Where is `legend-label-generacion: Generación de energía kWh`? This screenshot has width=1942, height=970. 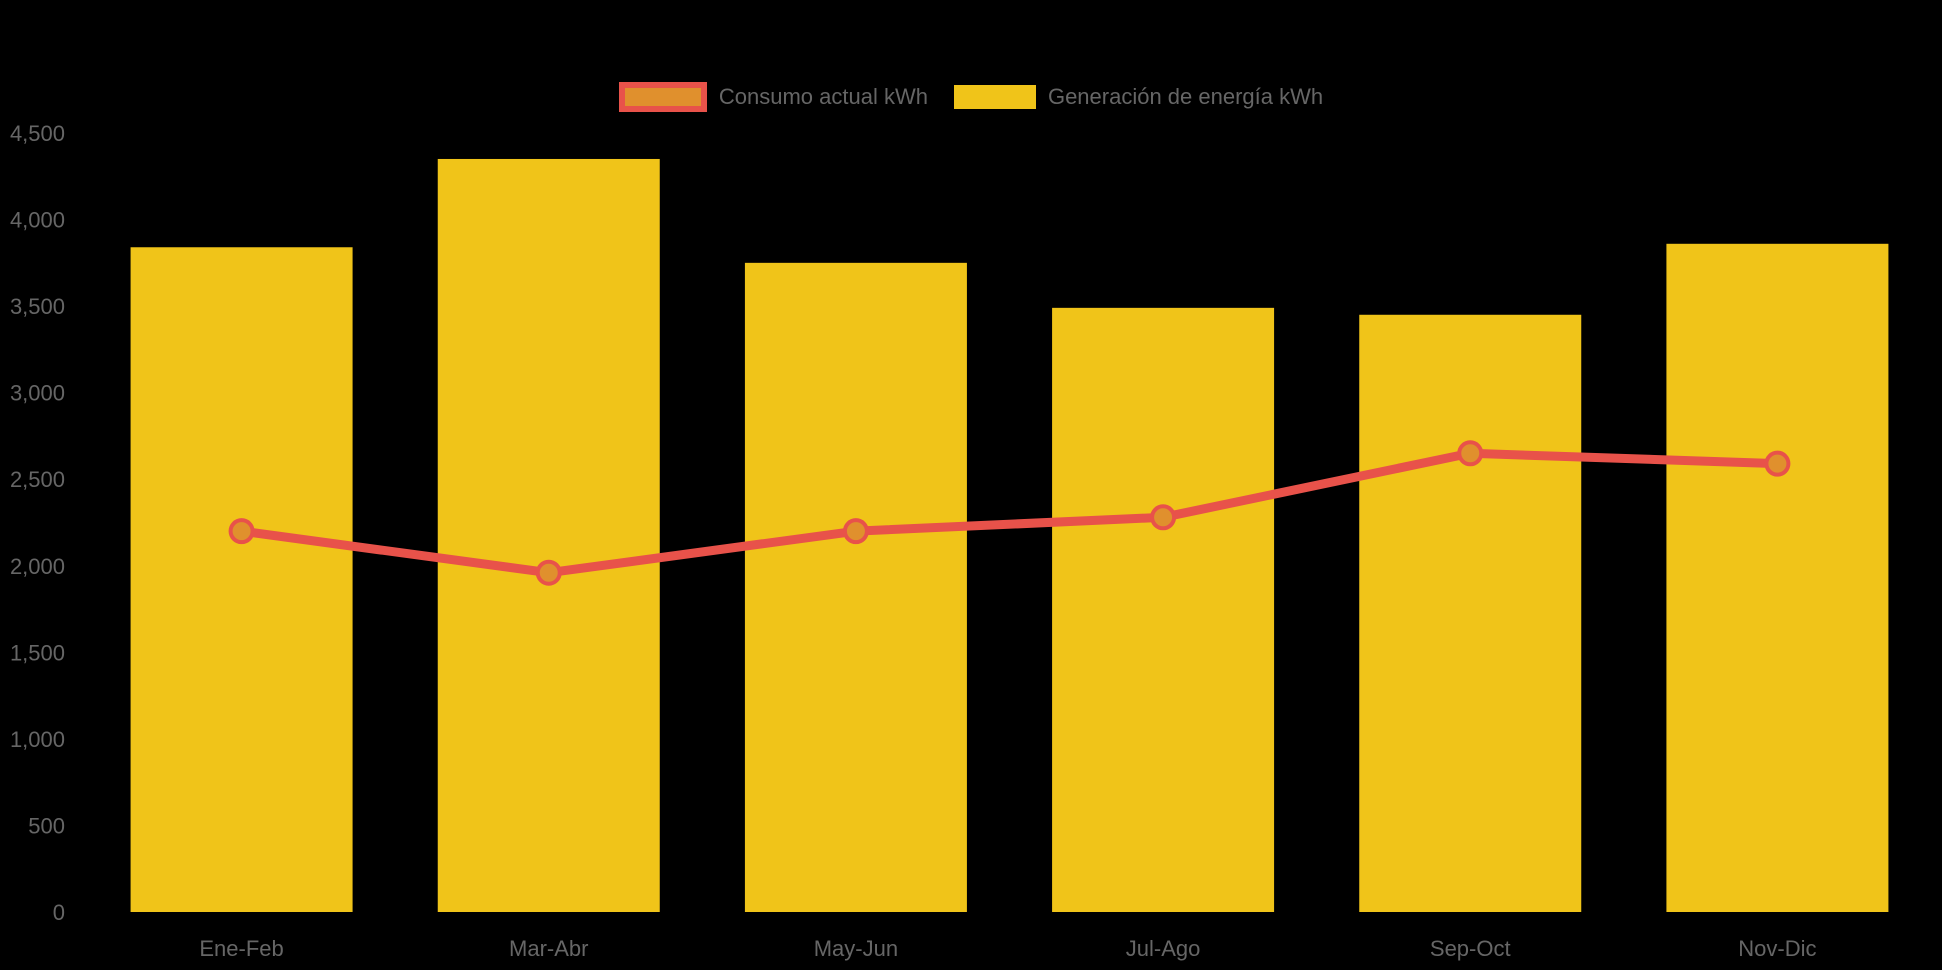 legend-label-generacion: Generación de energía kWh is located at coordinates (1185, 96).